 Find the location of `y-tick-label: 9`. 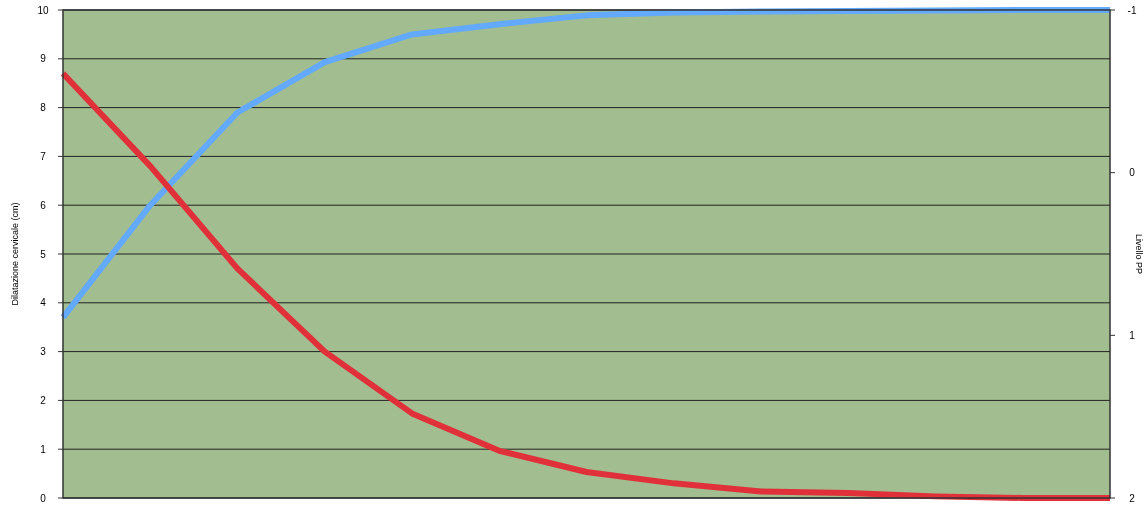

y-tick-label: 9 is located at coordinates (43, 59).